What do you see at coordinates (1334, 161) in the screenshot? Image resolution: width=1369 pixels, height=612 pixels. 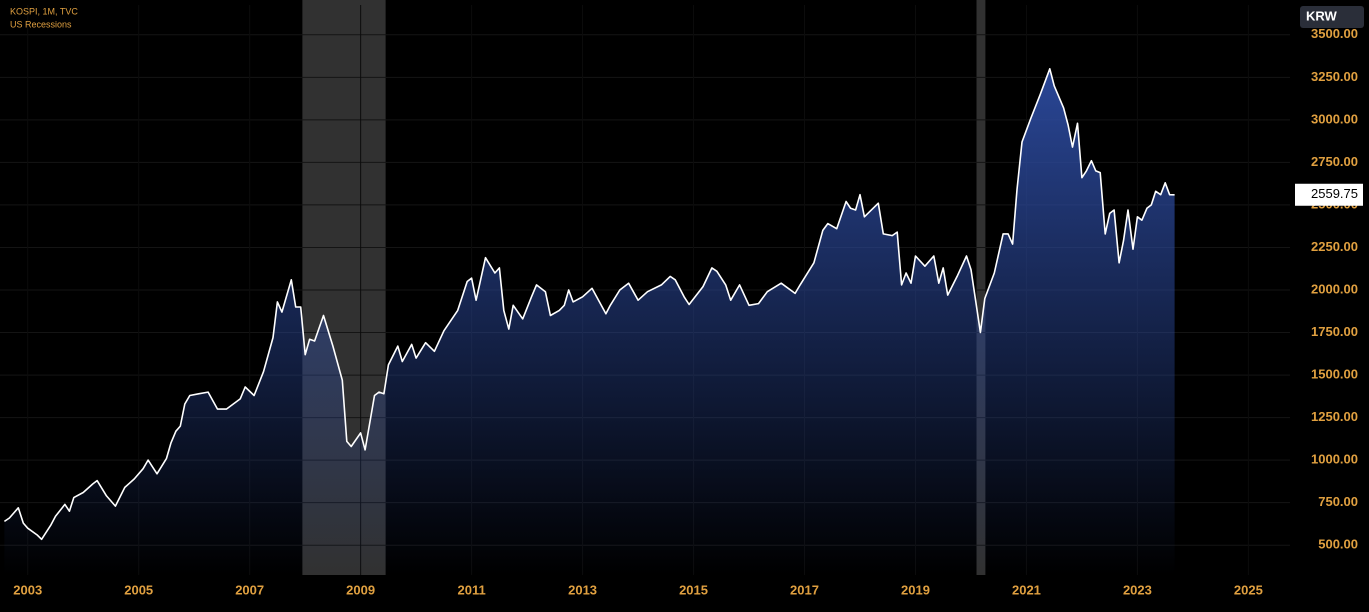 I see `y-tick-label: 2750.00` at bounding box center [1334, 161].